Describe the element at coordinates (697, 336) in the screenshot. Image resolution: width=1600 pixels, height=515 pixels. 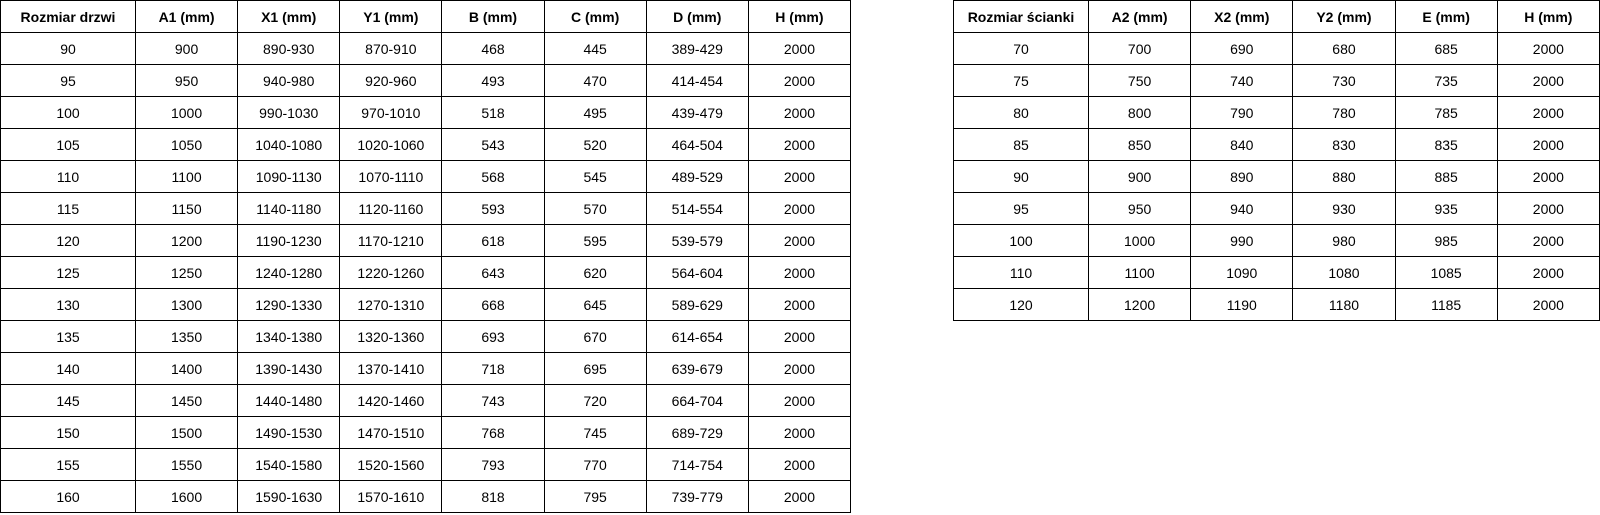
I see `table-cell: 614-654` at that location.